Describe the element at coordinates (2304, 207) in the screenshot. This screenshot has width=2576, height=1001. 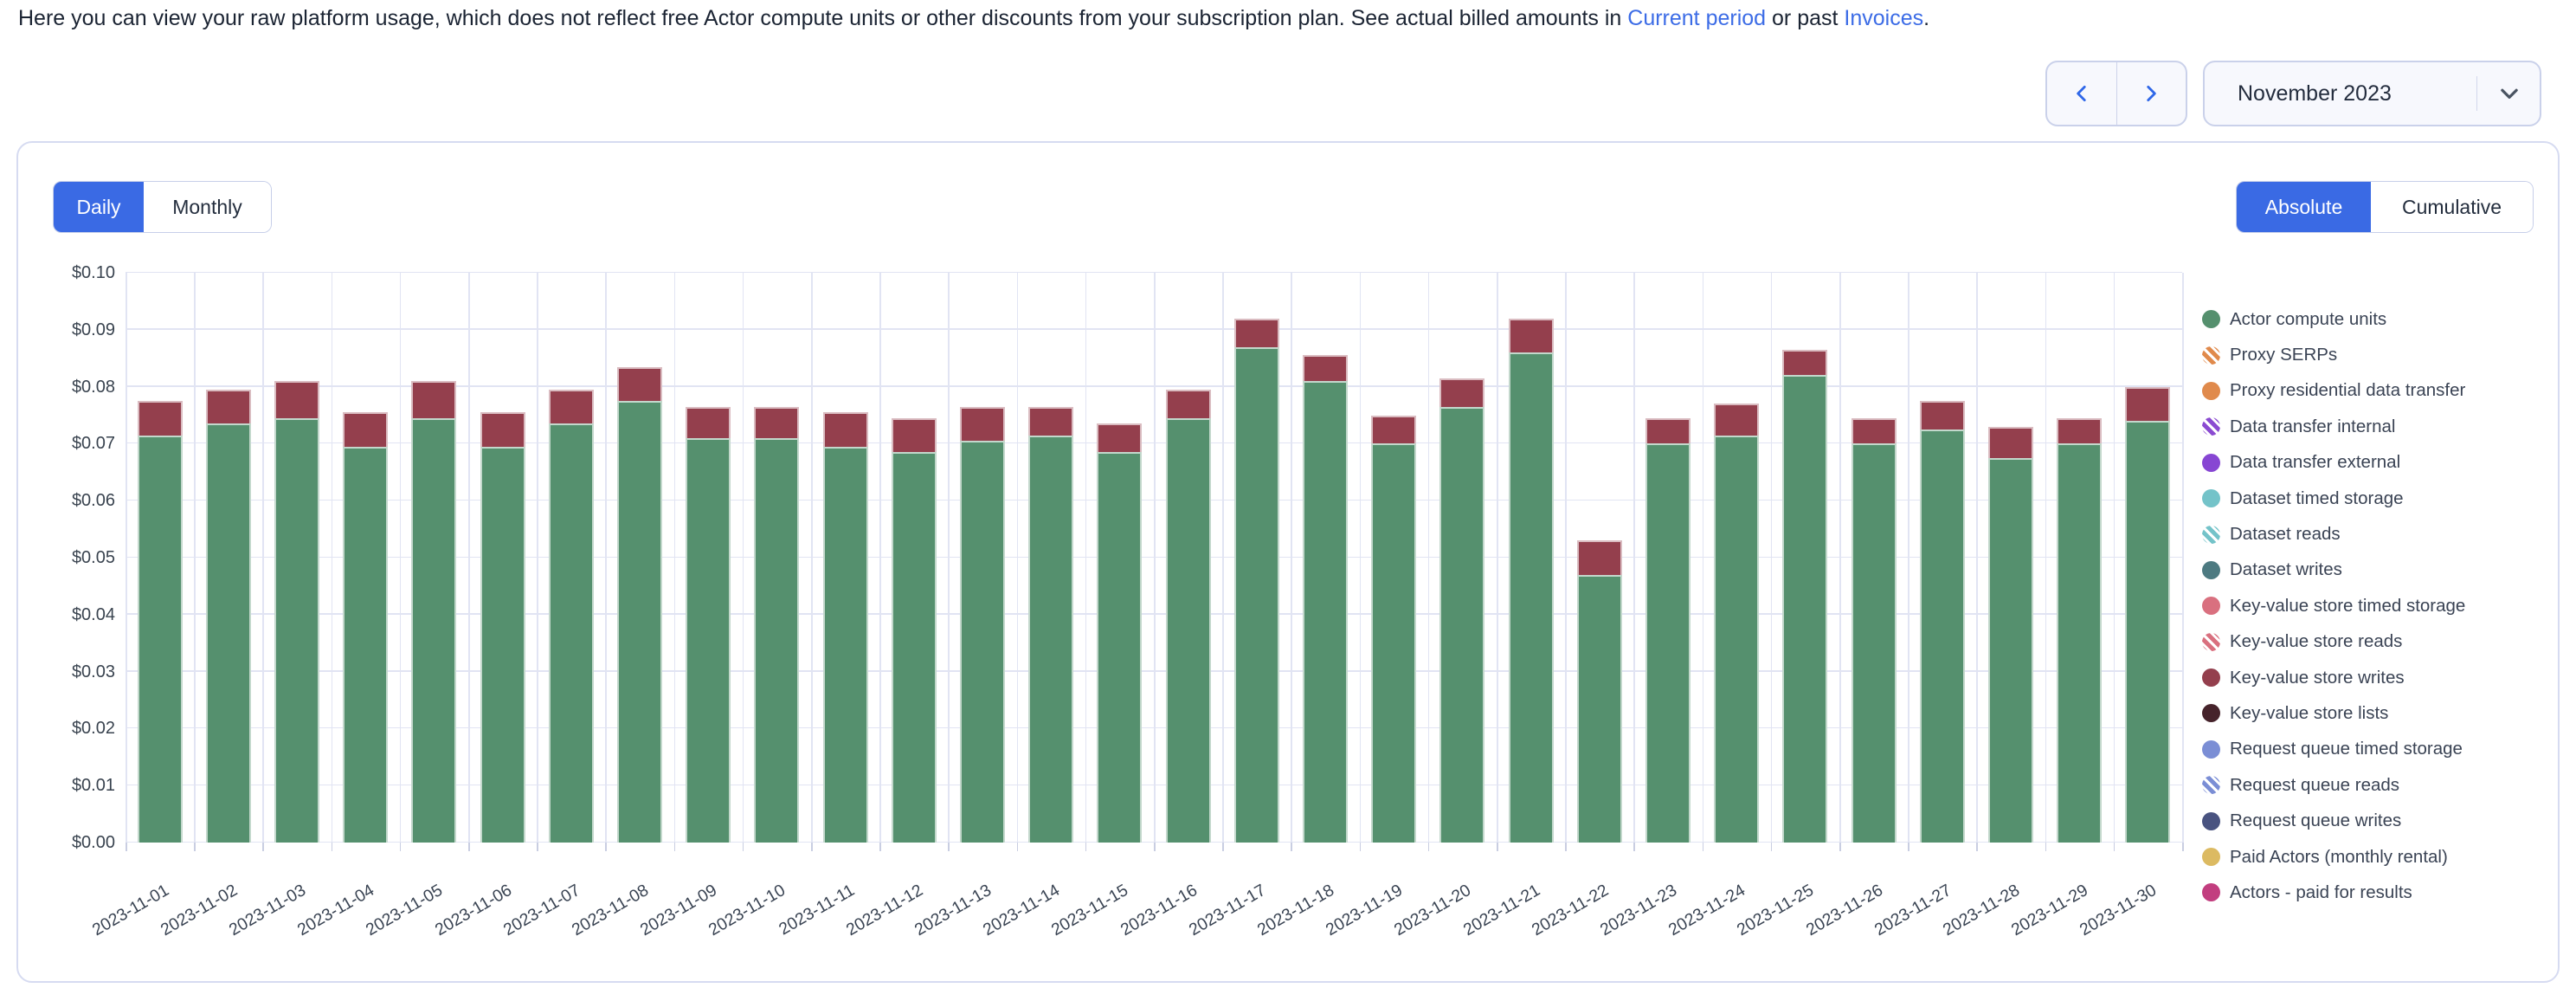
I see `absolute-tab: Absolute` at that location.